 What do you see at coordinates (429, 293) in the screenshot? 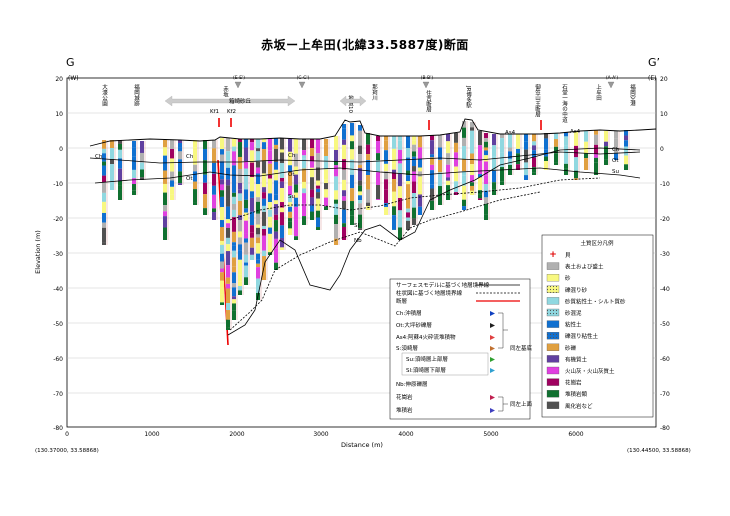
I see `legend-line-label: 柱状図に基づく地層境界線` at bounding box center [429, 293].